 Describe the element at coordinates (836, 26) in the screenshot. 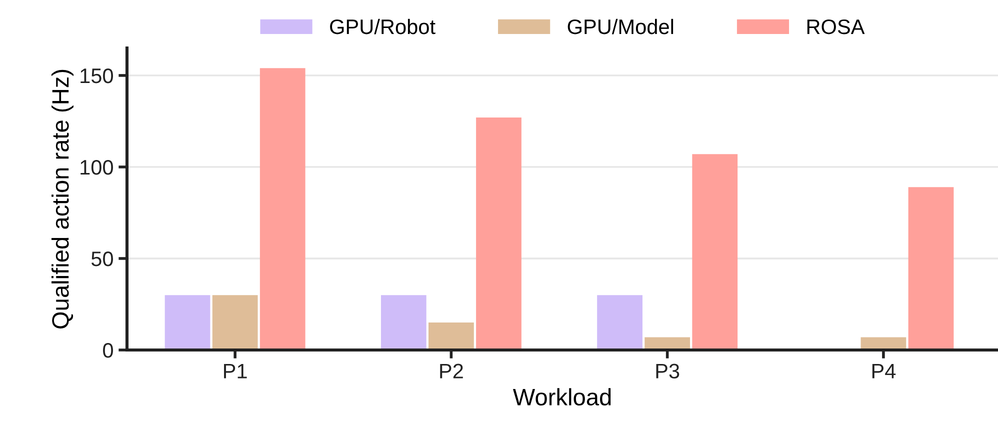

I see `legend-label: ROSA` at that location.